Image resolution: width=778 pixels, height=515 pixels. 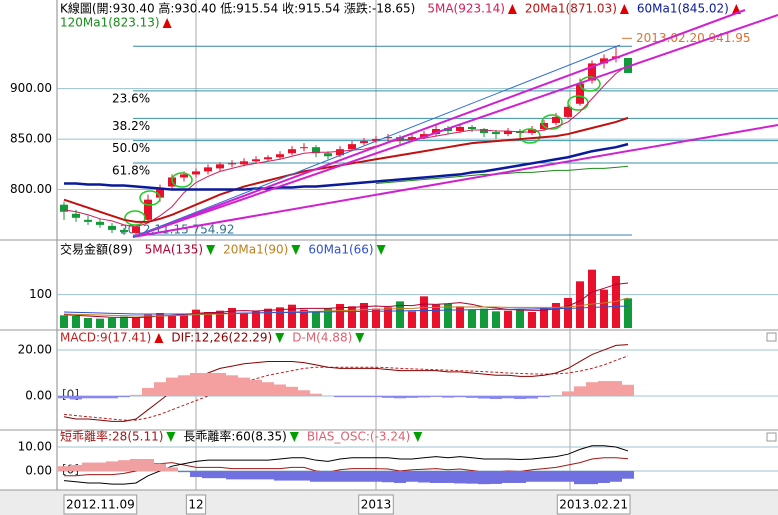 What do you see at coordinates (35, 349) in the screenshot?
I see `y-tick-label: 20.00` at bounding box center [35, 349].